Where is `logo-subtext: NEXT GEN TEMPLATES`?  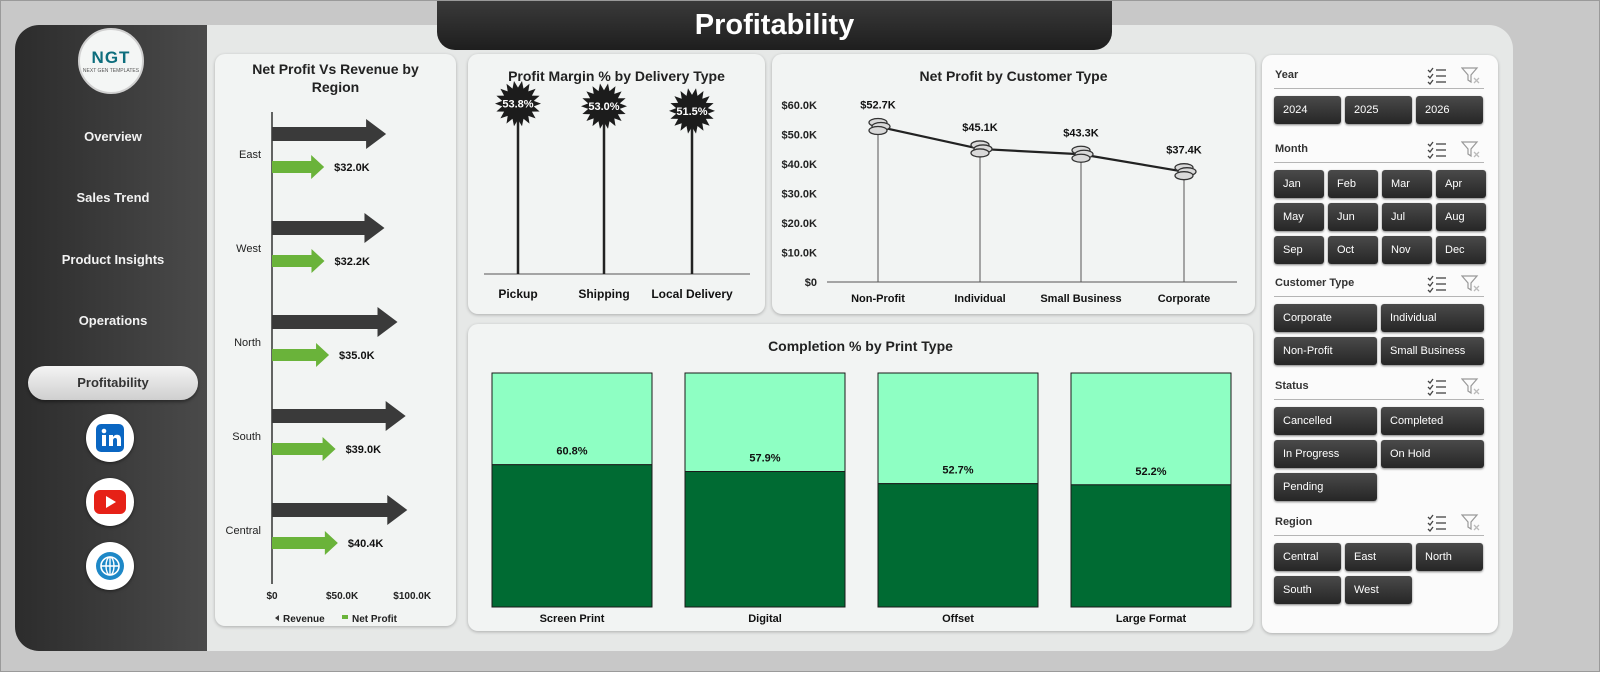 logo-subtext: NEXT GEN TEMPLATES is located at coordinates (111, 71).